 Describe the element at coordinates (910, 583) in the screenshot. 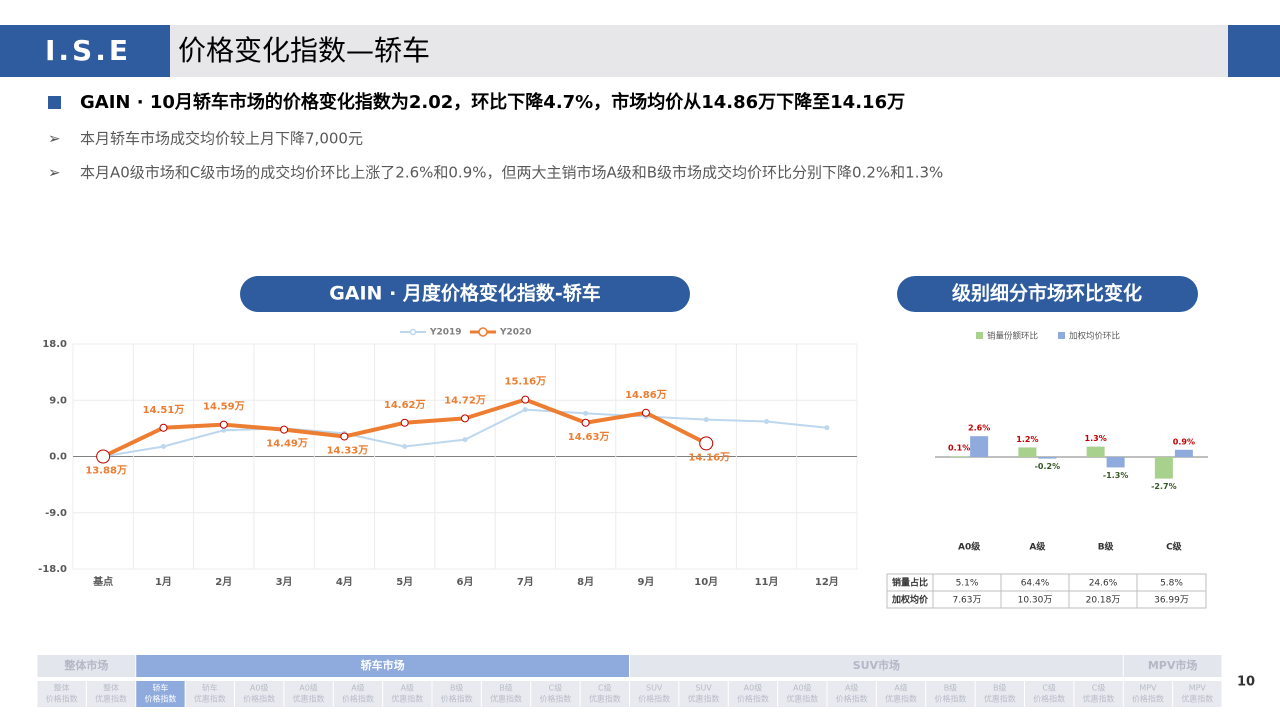

I see `table-text: 销量占比` at that location.